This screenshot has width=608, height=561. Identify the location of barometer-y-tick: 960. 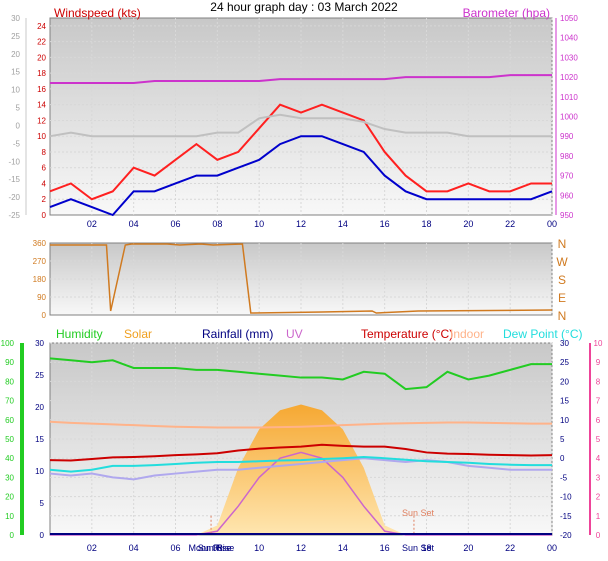
(567, 195).